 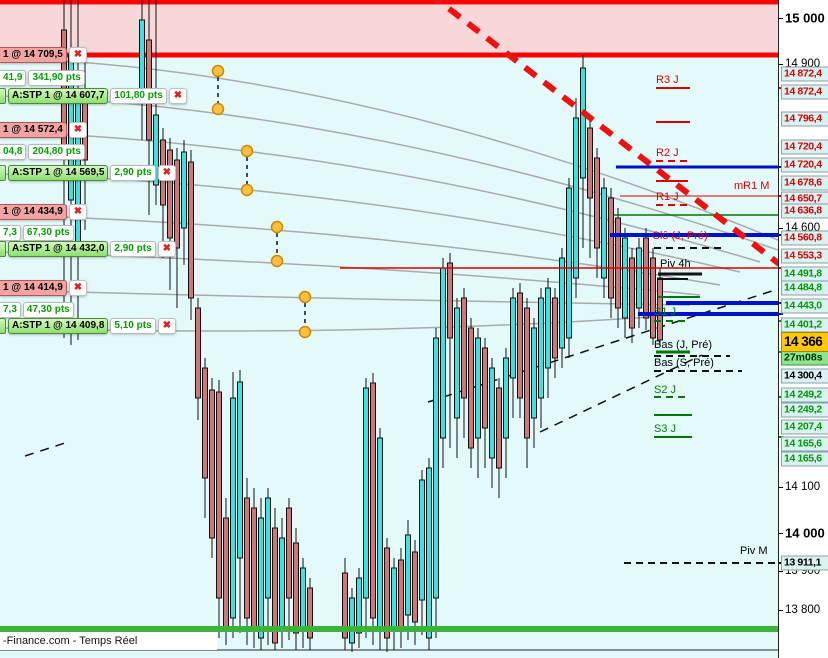 What do you see at coordinates (684, 363) in the screenshot?
I see `level-label-bas-s-pr: Bas (S, Pré)` at bounding box center [684, 363].